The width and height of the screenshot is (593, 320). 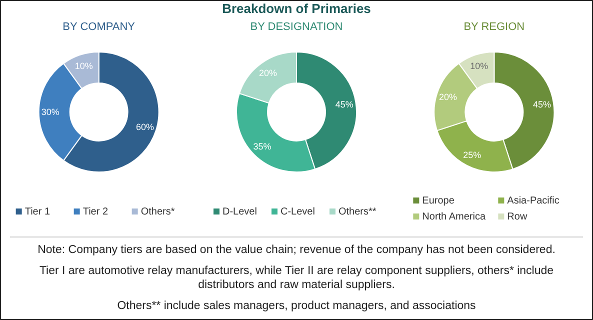 What do you see at coordinates (494, 27) in the screenshot?
I see `chart-title: BY REGION` at bounding box center [494, 27].